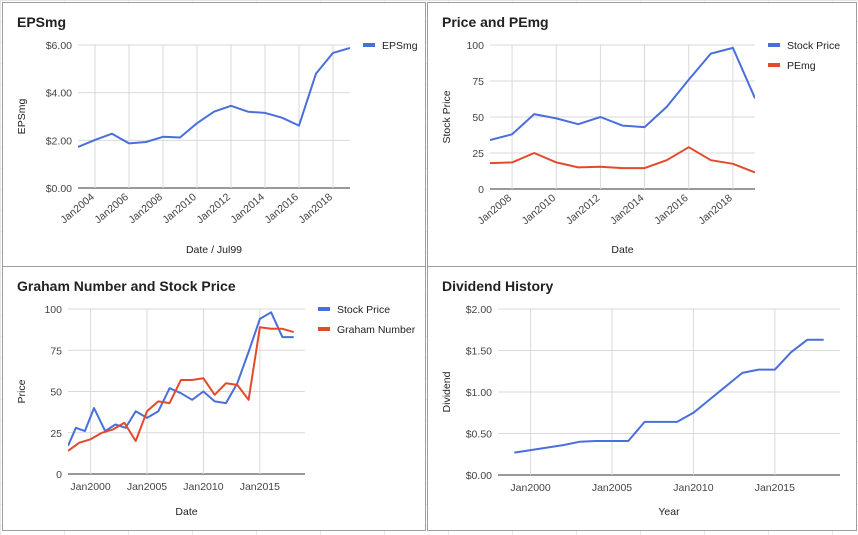  I want to click on y-axis-label: Stock Price, so click(447, 116).